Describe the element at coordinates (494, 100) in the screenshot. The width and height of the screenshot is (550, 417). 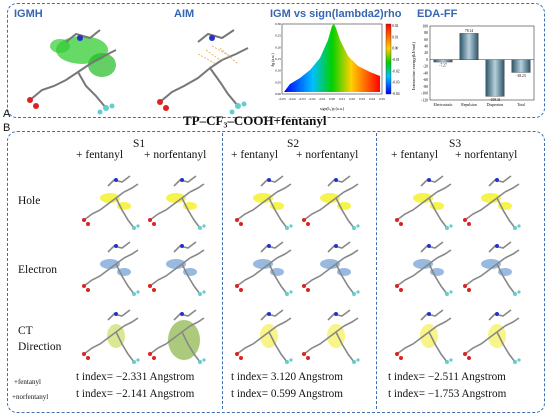
I see `eda-value-label: -109.31` at that location.